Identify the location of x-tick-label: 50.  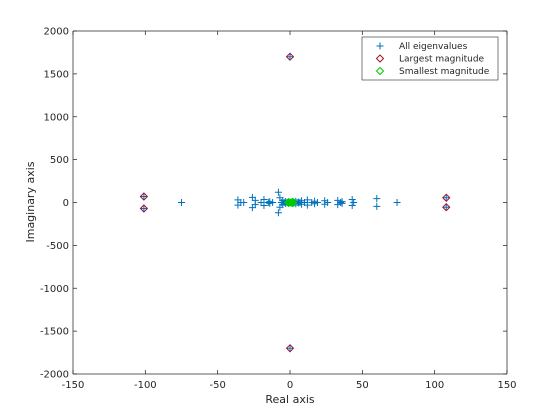
(362, 385).